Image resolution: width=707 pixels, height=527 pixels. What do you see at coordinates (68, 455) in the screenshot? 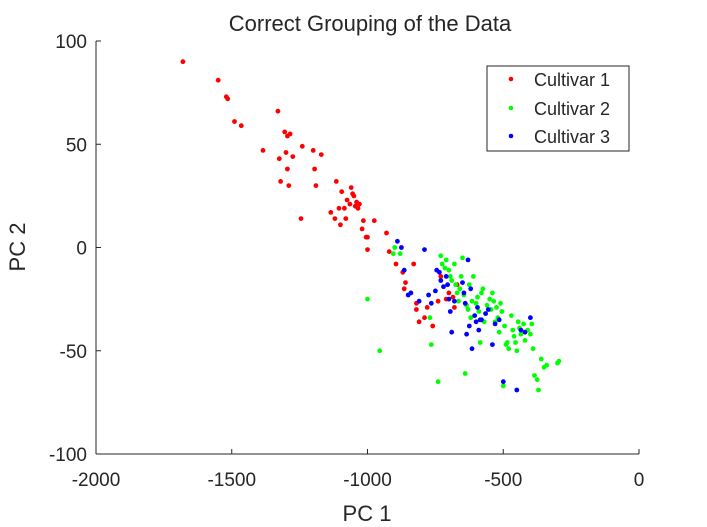
I see `y-tick-label: -100` at bounding box center [68, 455].